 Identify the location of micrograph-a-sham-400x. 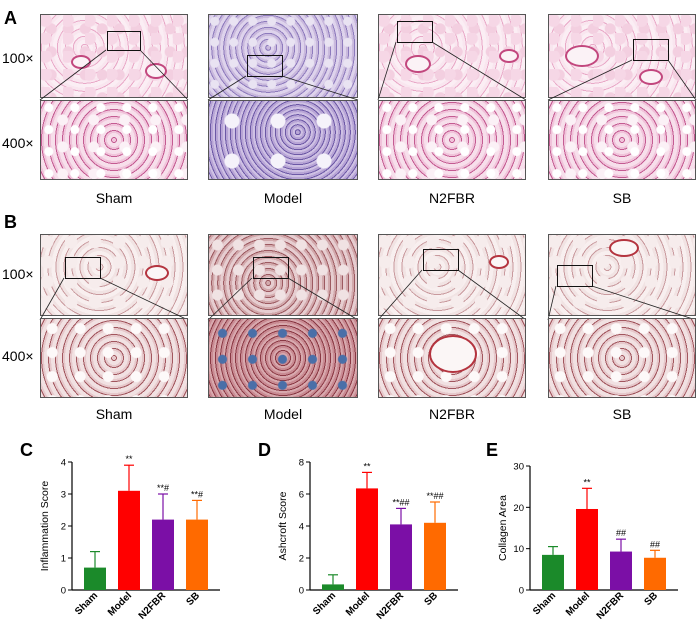
(114, 140).